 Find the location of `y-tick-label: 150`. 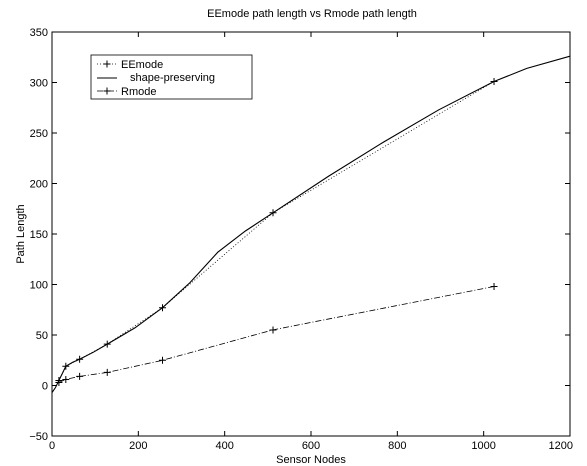

y-tick-label: 150 is located at coordinates (39, 235).